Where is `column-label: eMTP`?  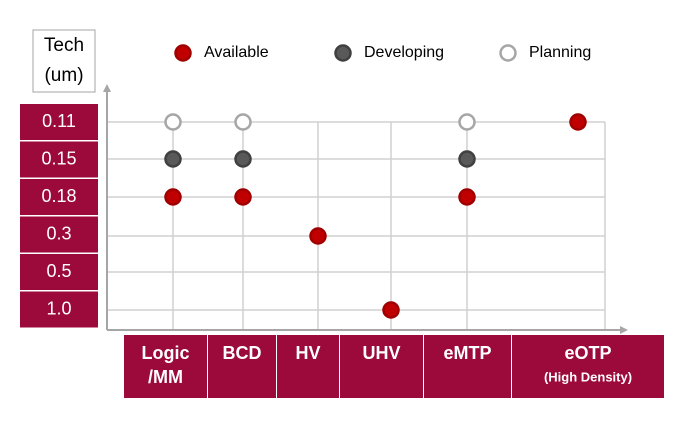 column-label: eMTP is located at coordinates (467, 353).